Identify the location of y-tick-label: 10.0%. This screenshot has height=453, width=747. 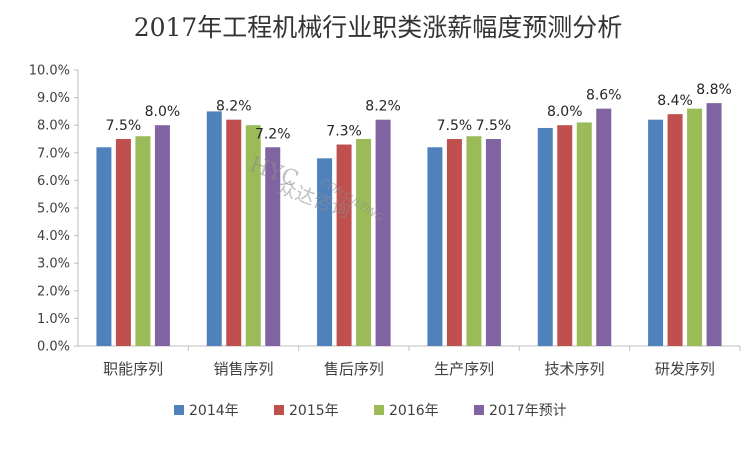
(49, 71).